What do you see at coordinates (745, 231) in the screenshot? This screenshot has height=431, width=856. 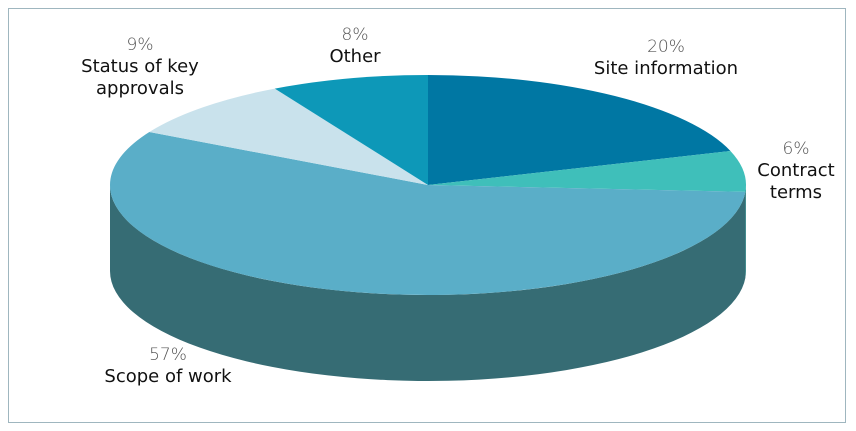 I see `pie-side` at bounding box center [745, 231].